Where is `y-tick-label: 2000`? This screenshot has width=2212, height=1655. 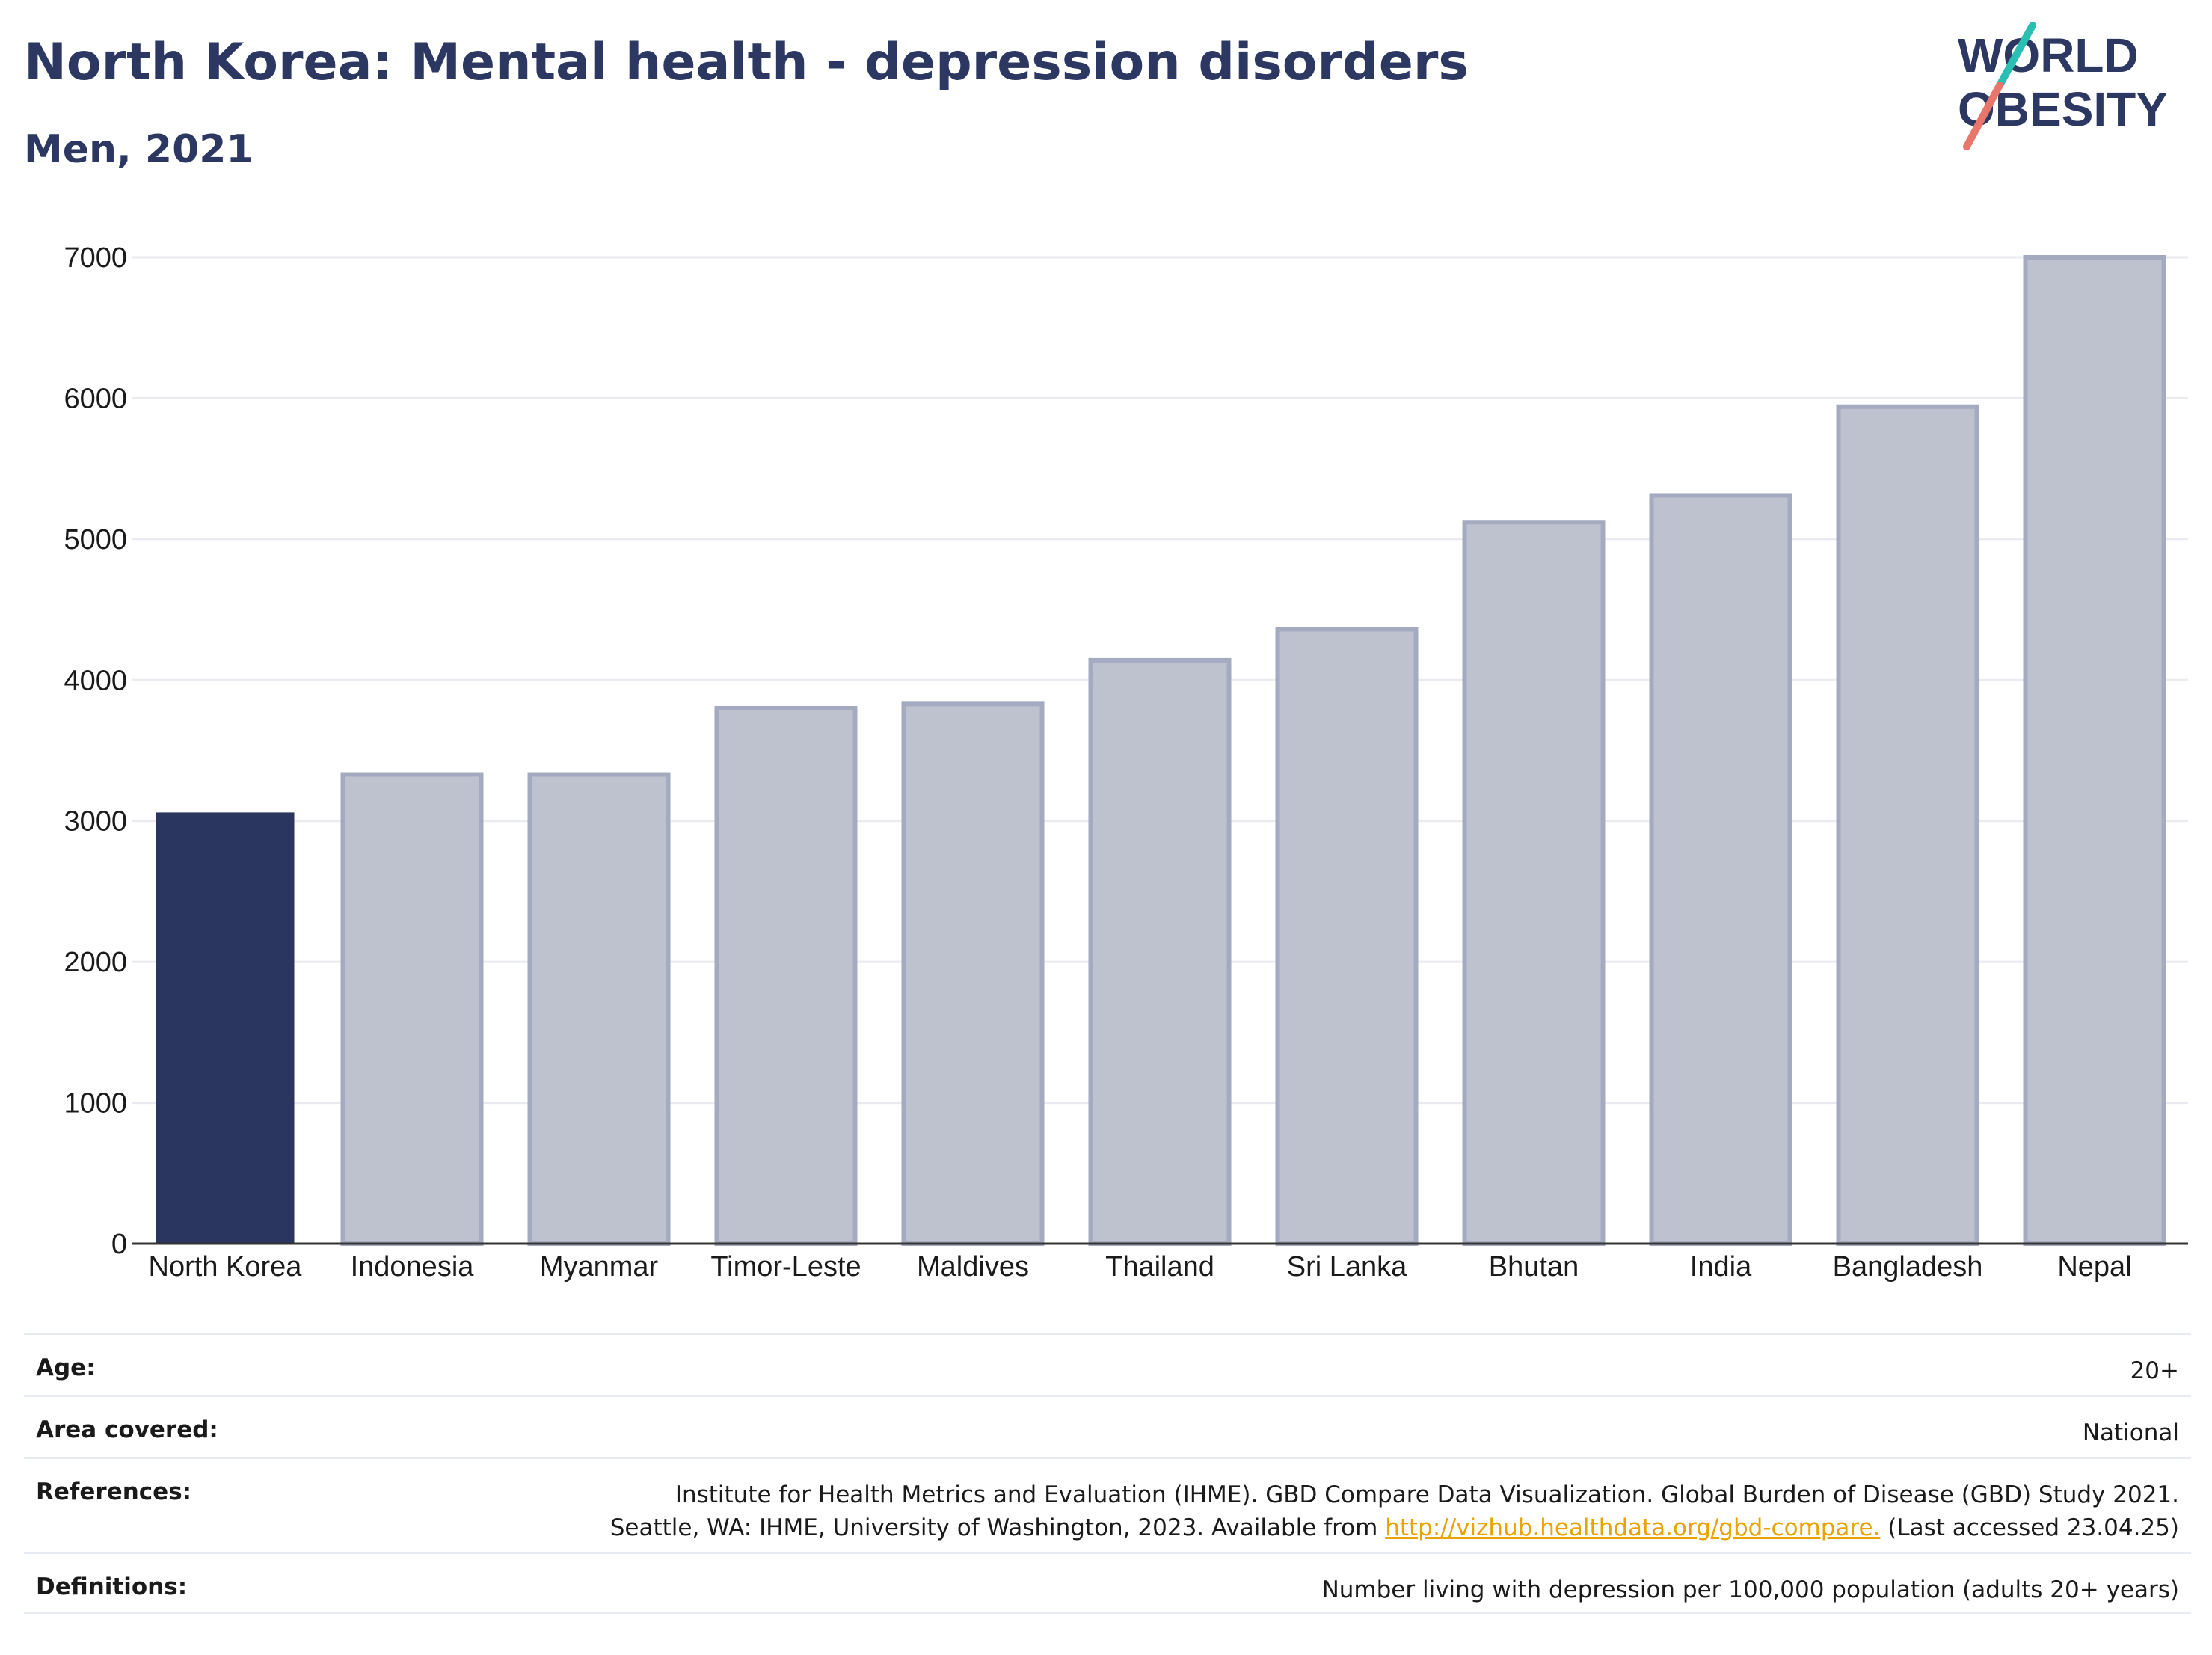
y-tick-label: 2000 is located at coordinates (95, 962).